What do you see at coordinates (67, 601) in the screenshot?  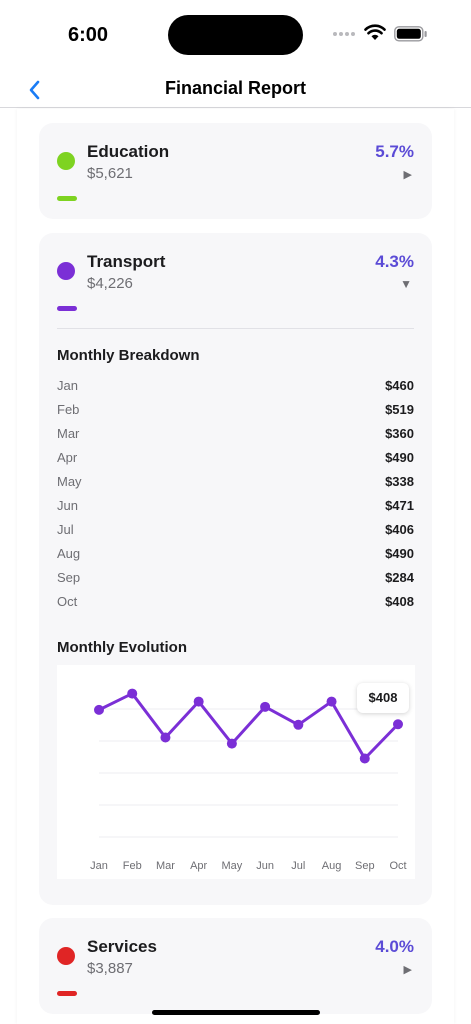 I see `breakdown-month: Oct` at bounding box center [67, 601].